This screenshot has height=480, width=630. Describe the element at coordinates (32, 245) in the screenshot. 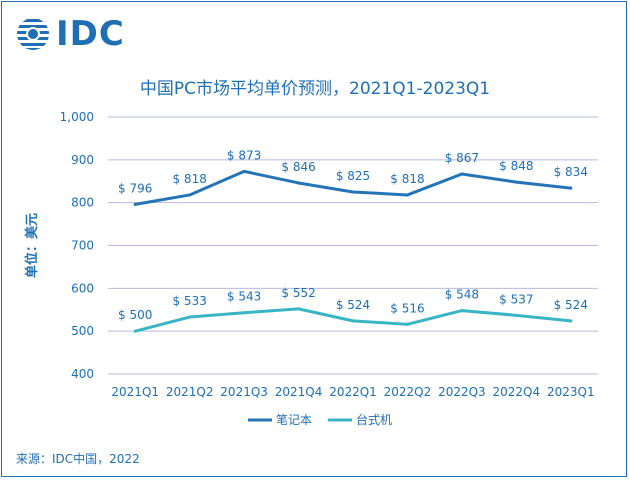

I see `y-axis-label: 单位：美元` at that location.